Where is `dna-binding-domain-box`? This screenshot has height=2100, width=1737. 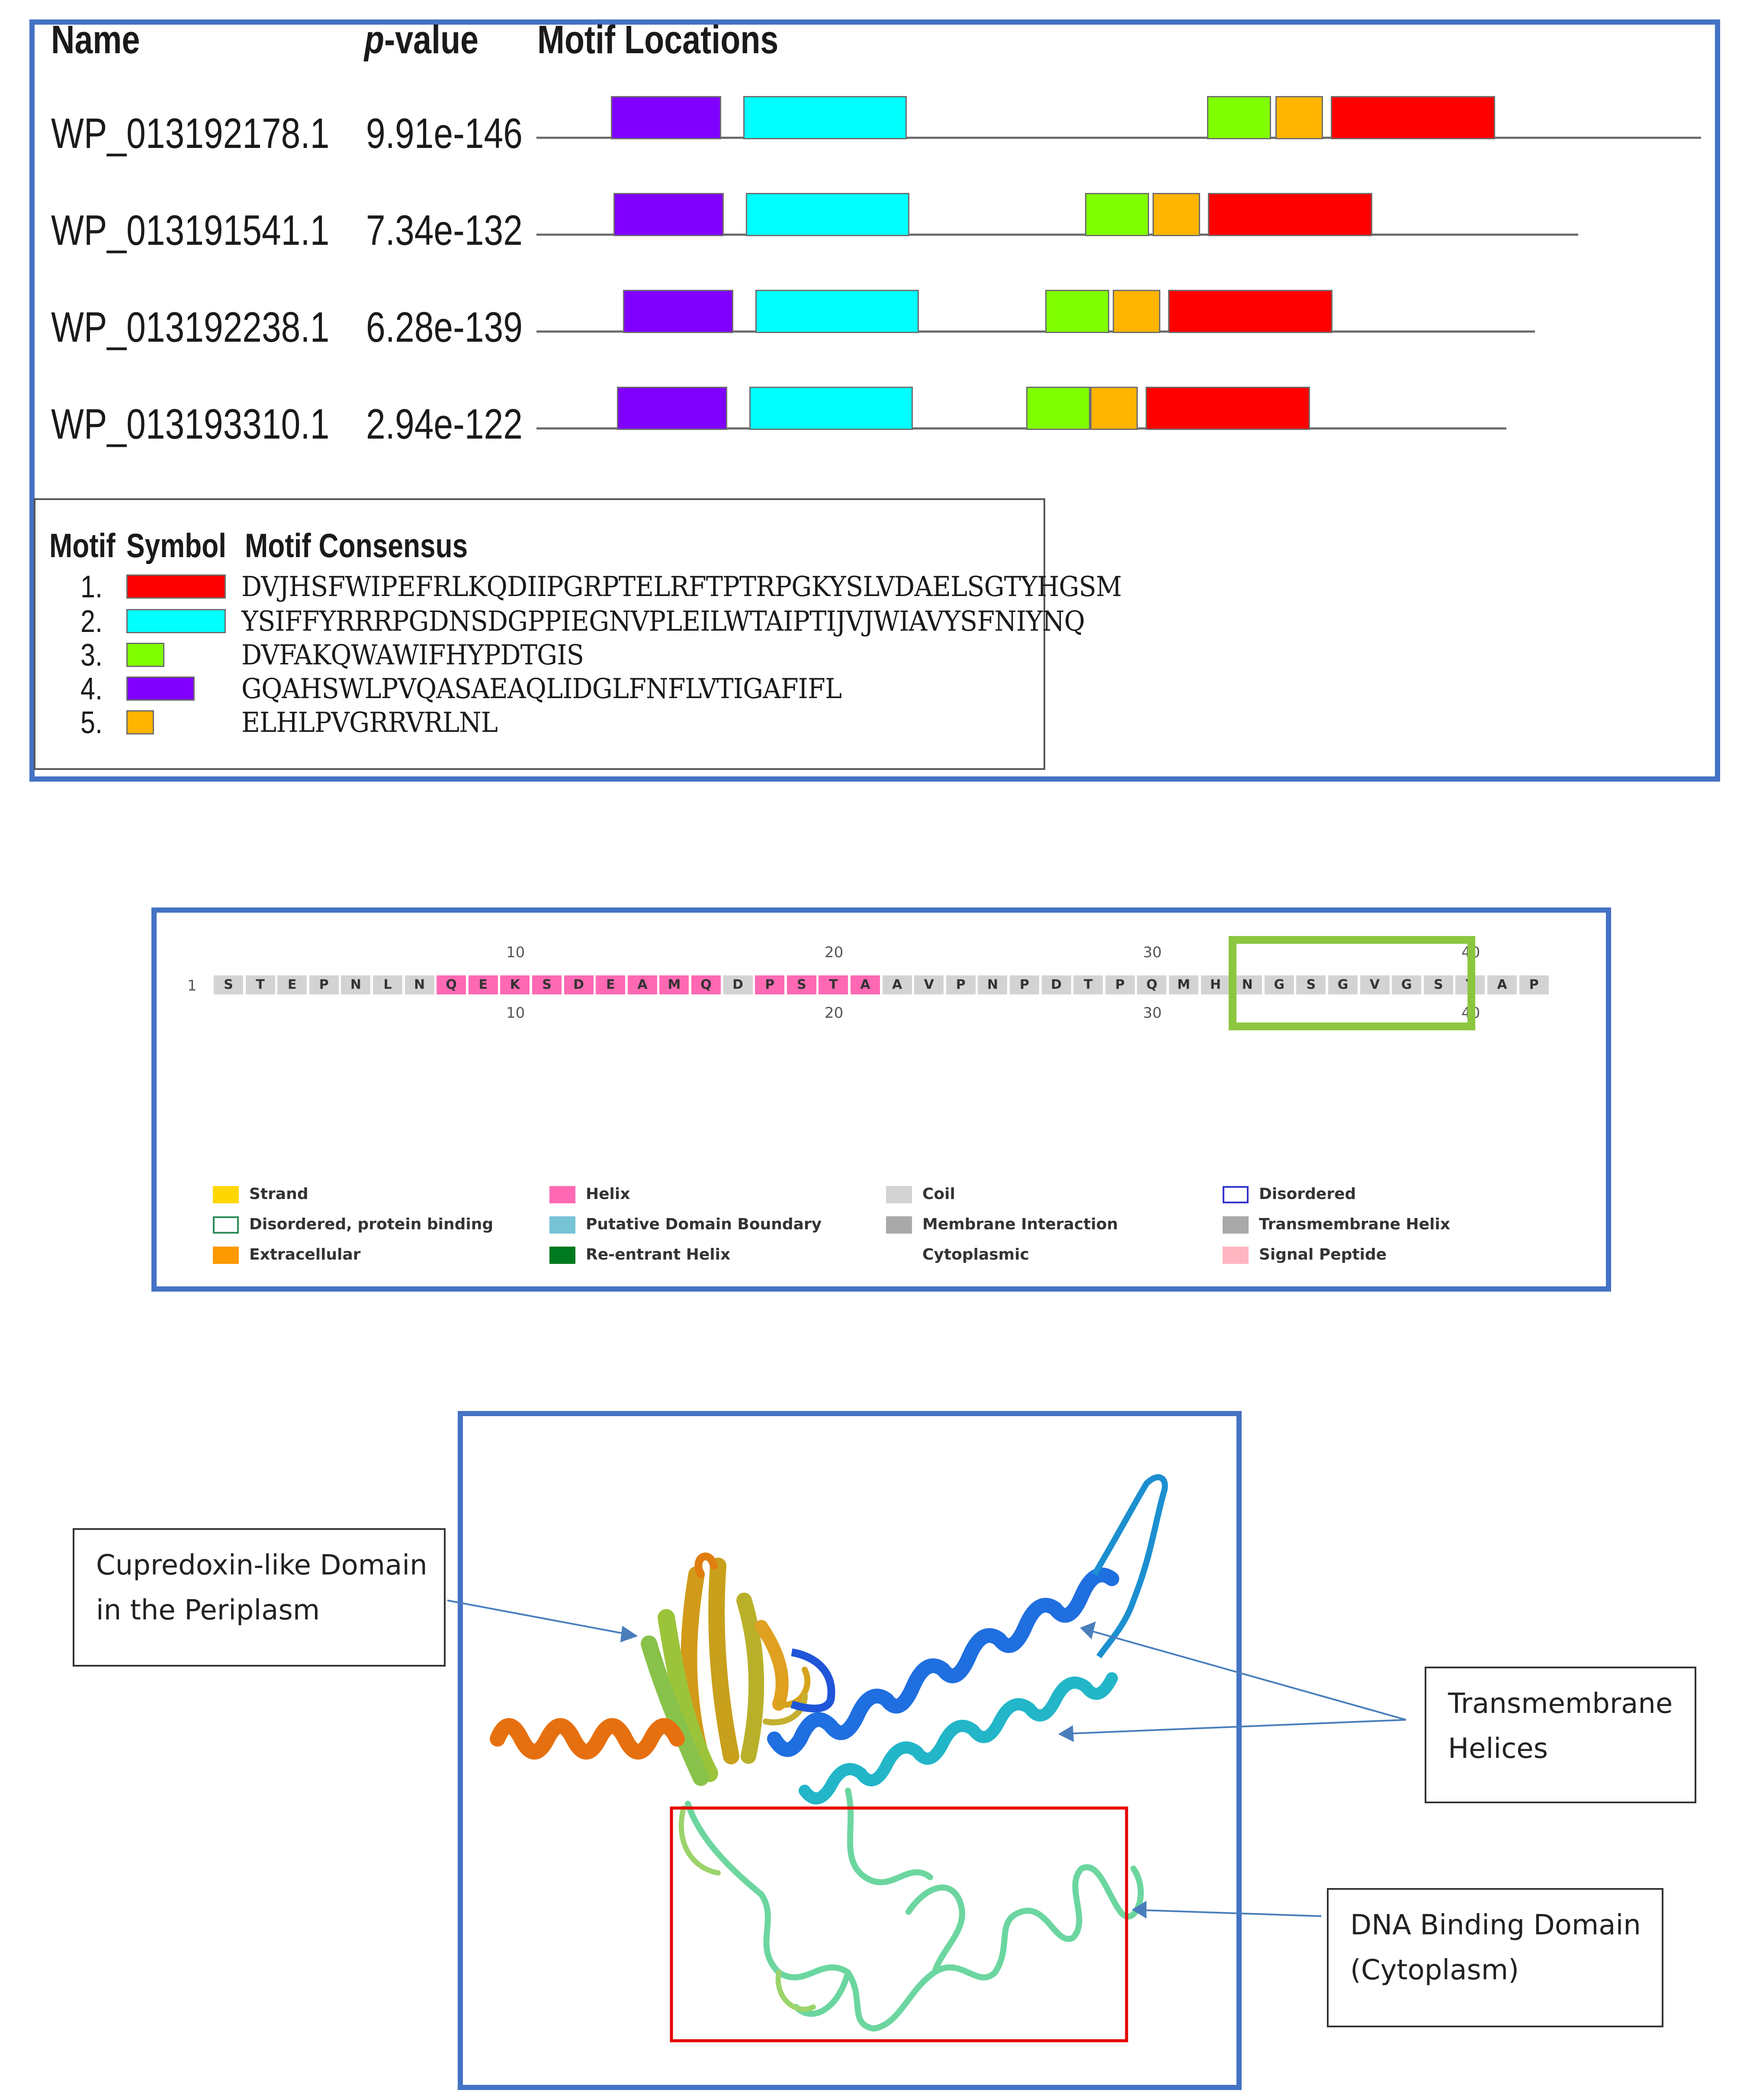
dna-binding-domain-box is located at coordinates (899, 1924).